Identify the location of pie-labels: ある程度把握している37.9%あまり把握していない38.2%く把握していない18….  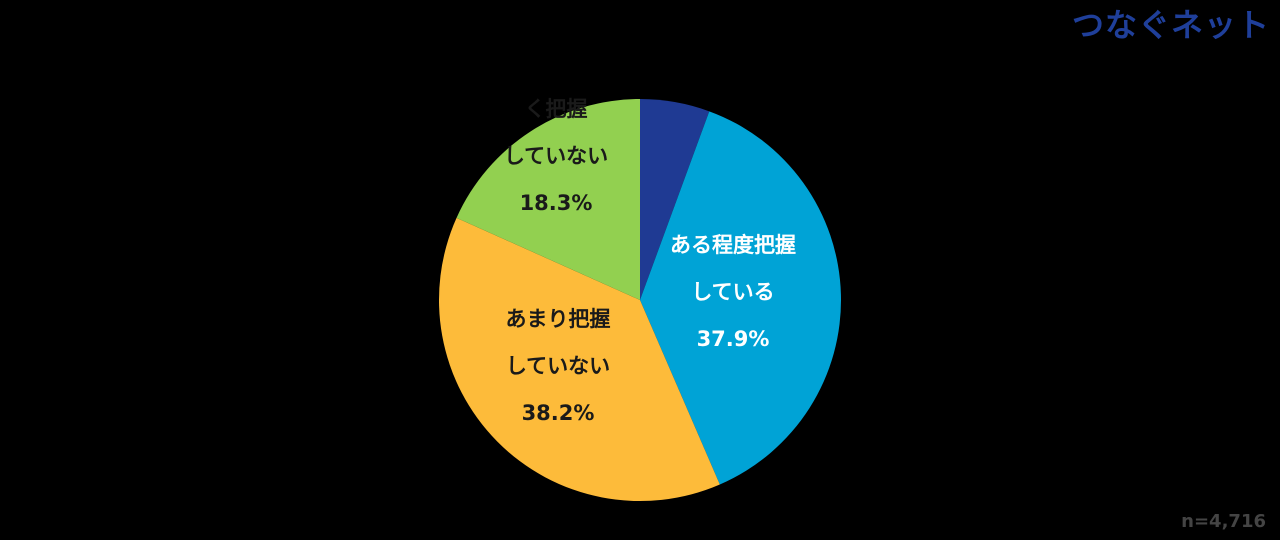
(650, 261).